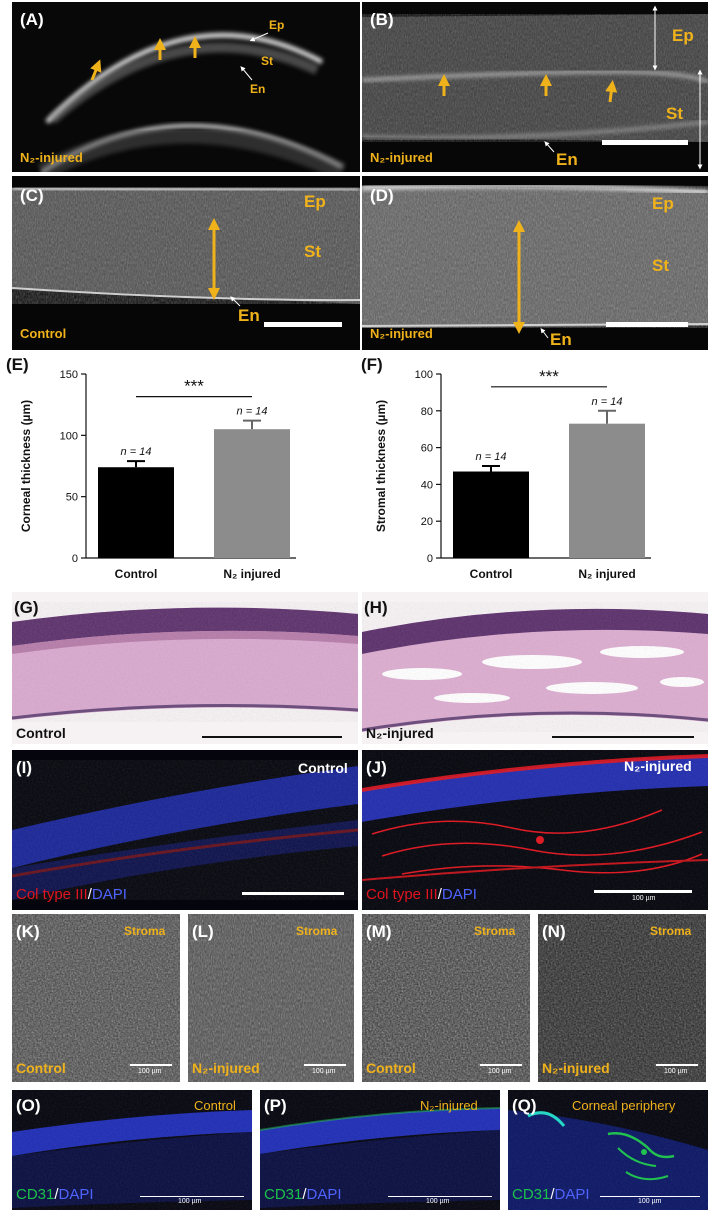 This screenshot has width=709, height=1212. I want to click on panel-g-he-image: (G) Control, so click(185, 668).